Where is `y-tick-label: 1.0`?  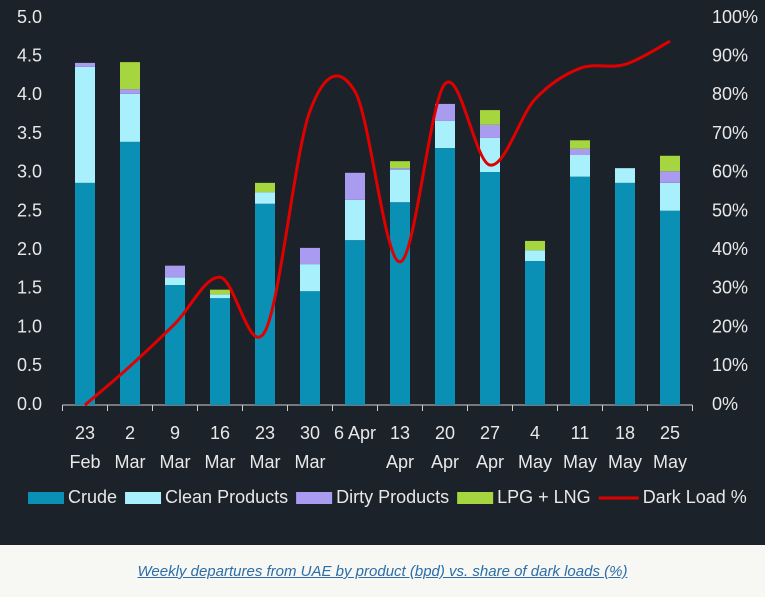
y-tick-label: 1.0 is located at coordinates (29, 326).